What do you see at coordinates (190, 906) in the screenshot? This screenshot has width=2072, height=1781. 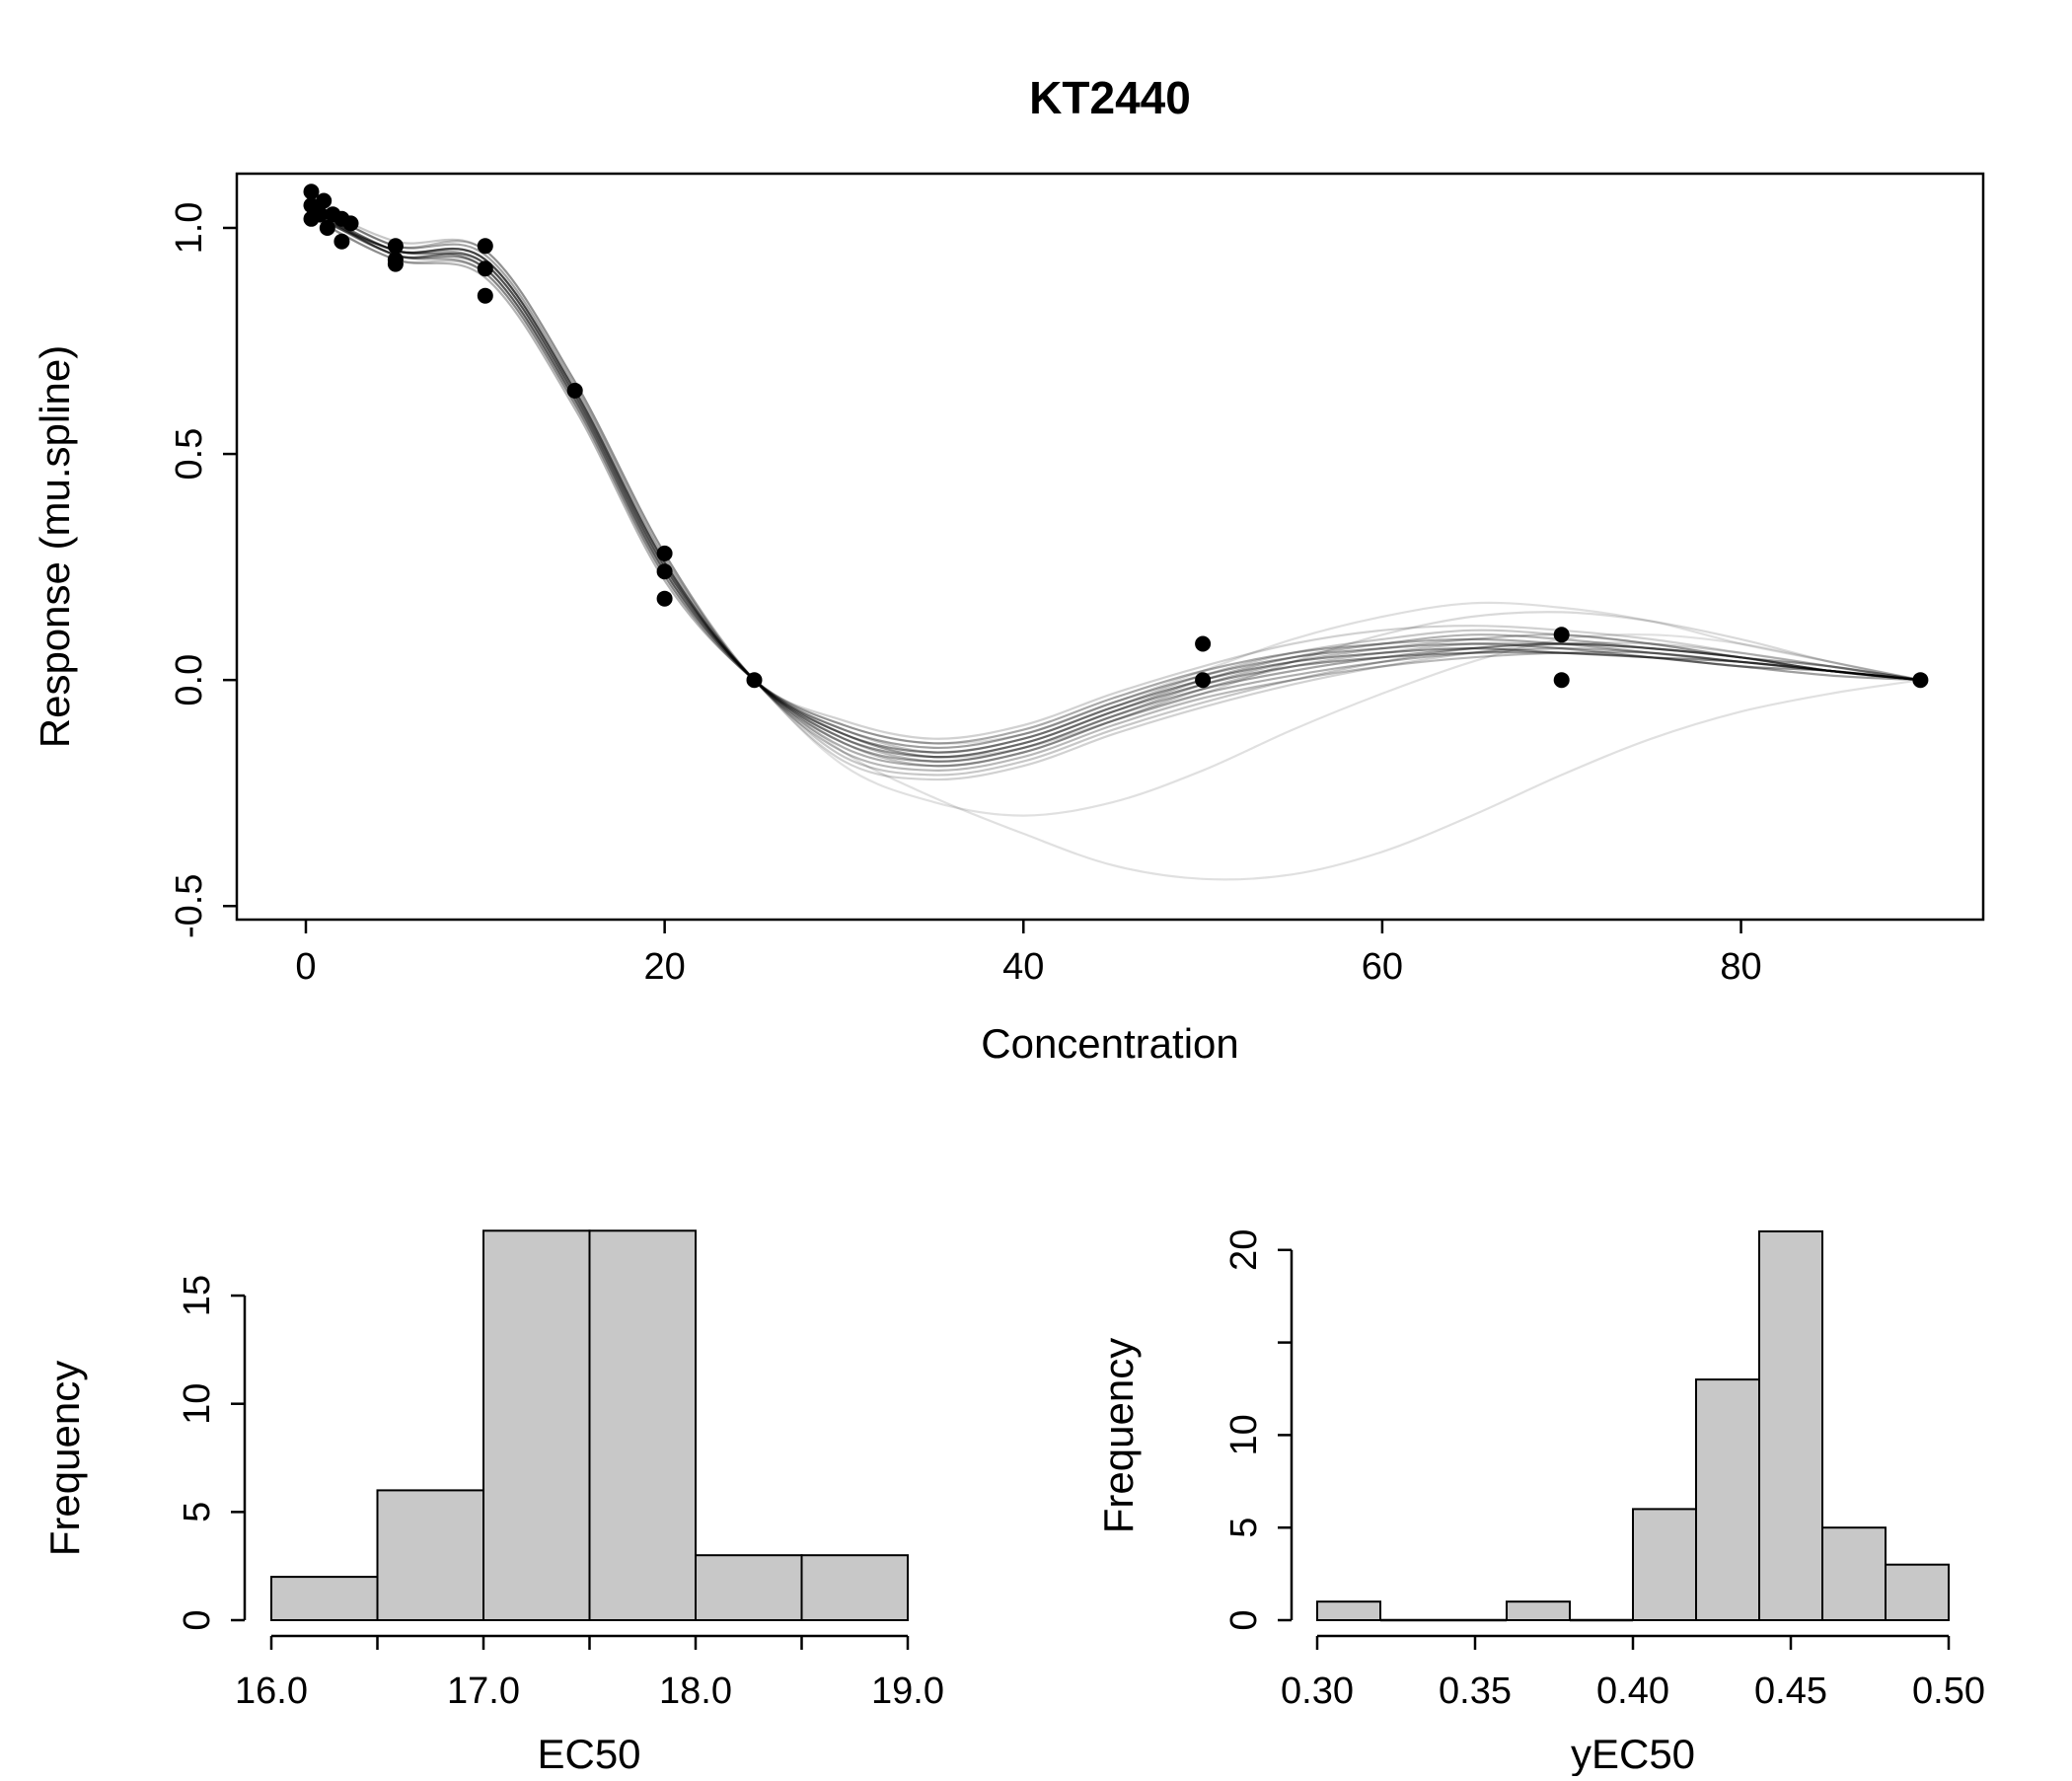 I see `y-tick-label: -0.5` at bounding box center [190, 906].